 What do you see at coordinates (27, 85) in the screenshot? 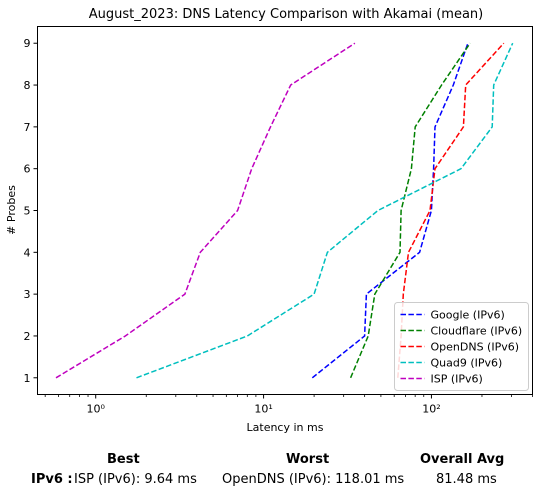
I see `y-tick-label: 8` at bounding box center [27, 85].